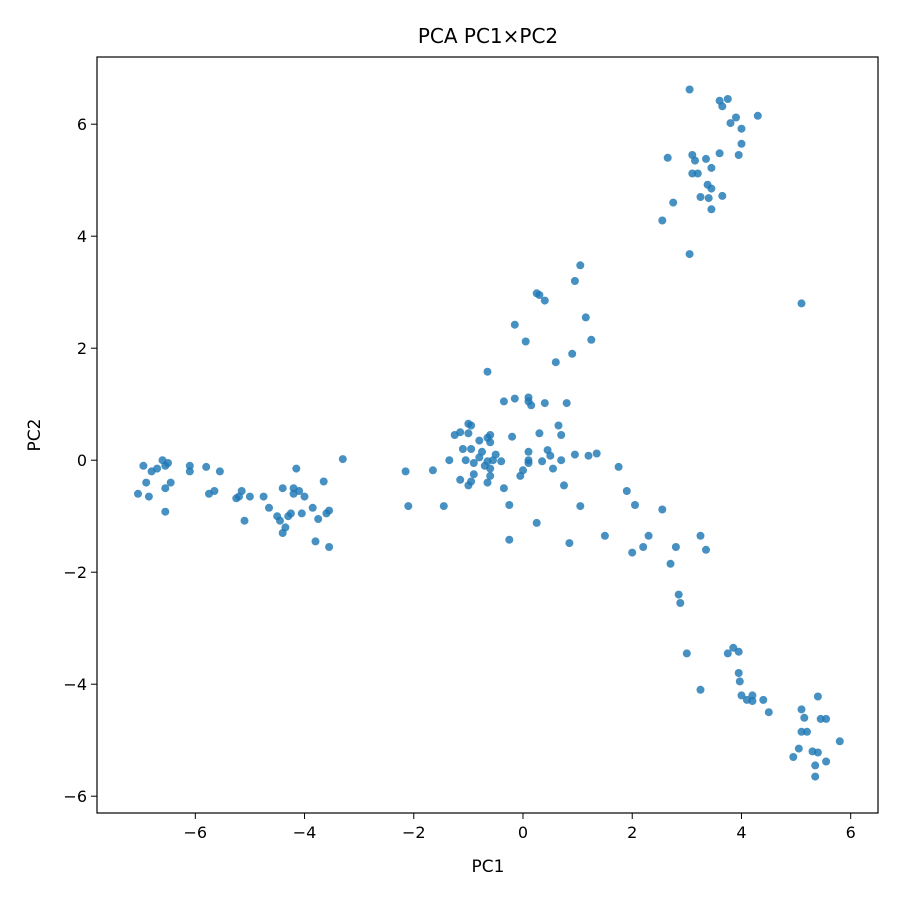 Image resolution: width=900 pixels, height=900 pixels. Describe the element at coordinates (488, 867) in the screenshot. I see `x-axis-label: PC1` at that location.